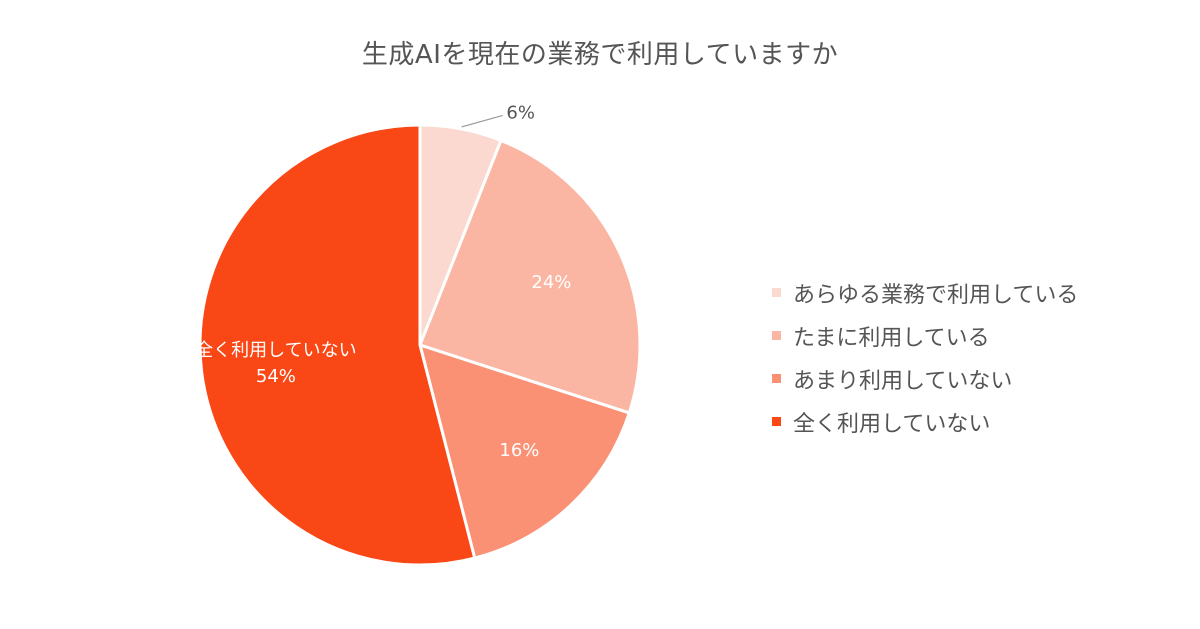 The width and height of the screenshot is (1200, 629). What do you see at coordinates (519, 450) in the screenshot?
I see `data-label: 16%` at bounding box center [519, 450].